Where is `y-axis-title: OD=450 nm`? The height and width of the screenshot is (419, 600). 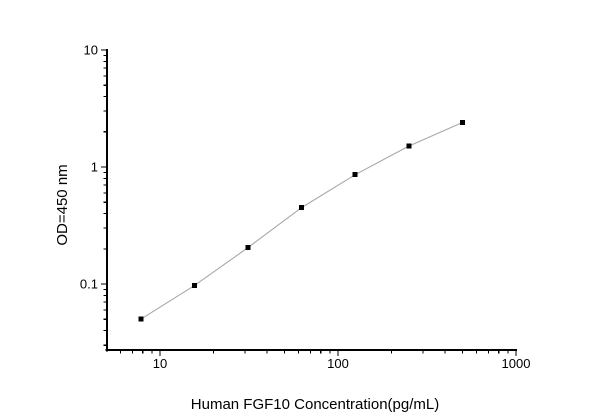 y-axis-title: OD=450 nm is located at coordinates (62, 204).